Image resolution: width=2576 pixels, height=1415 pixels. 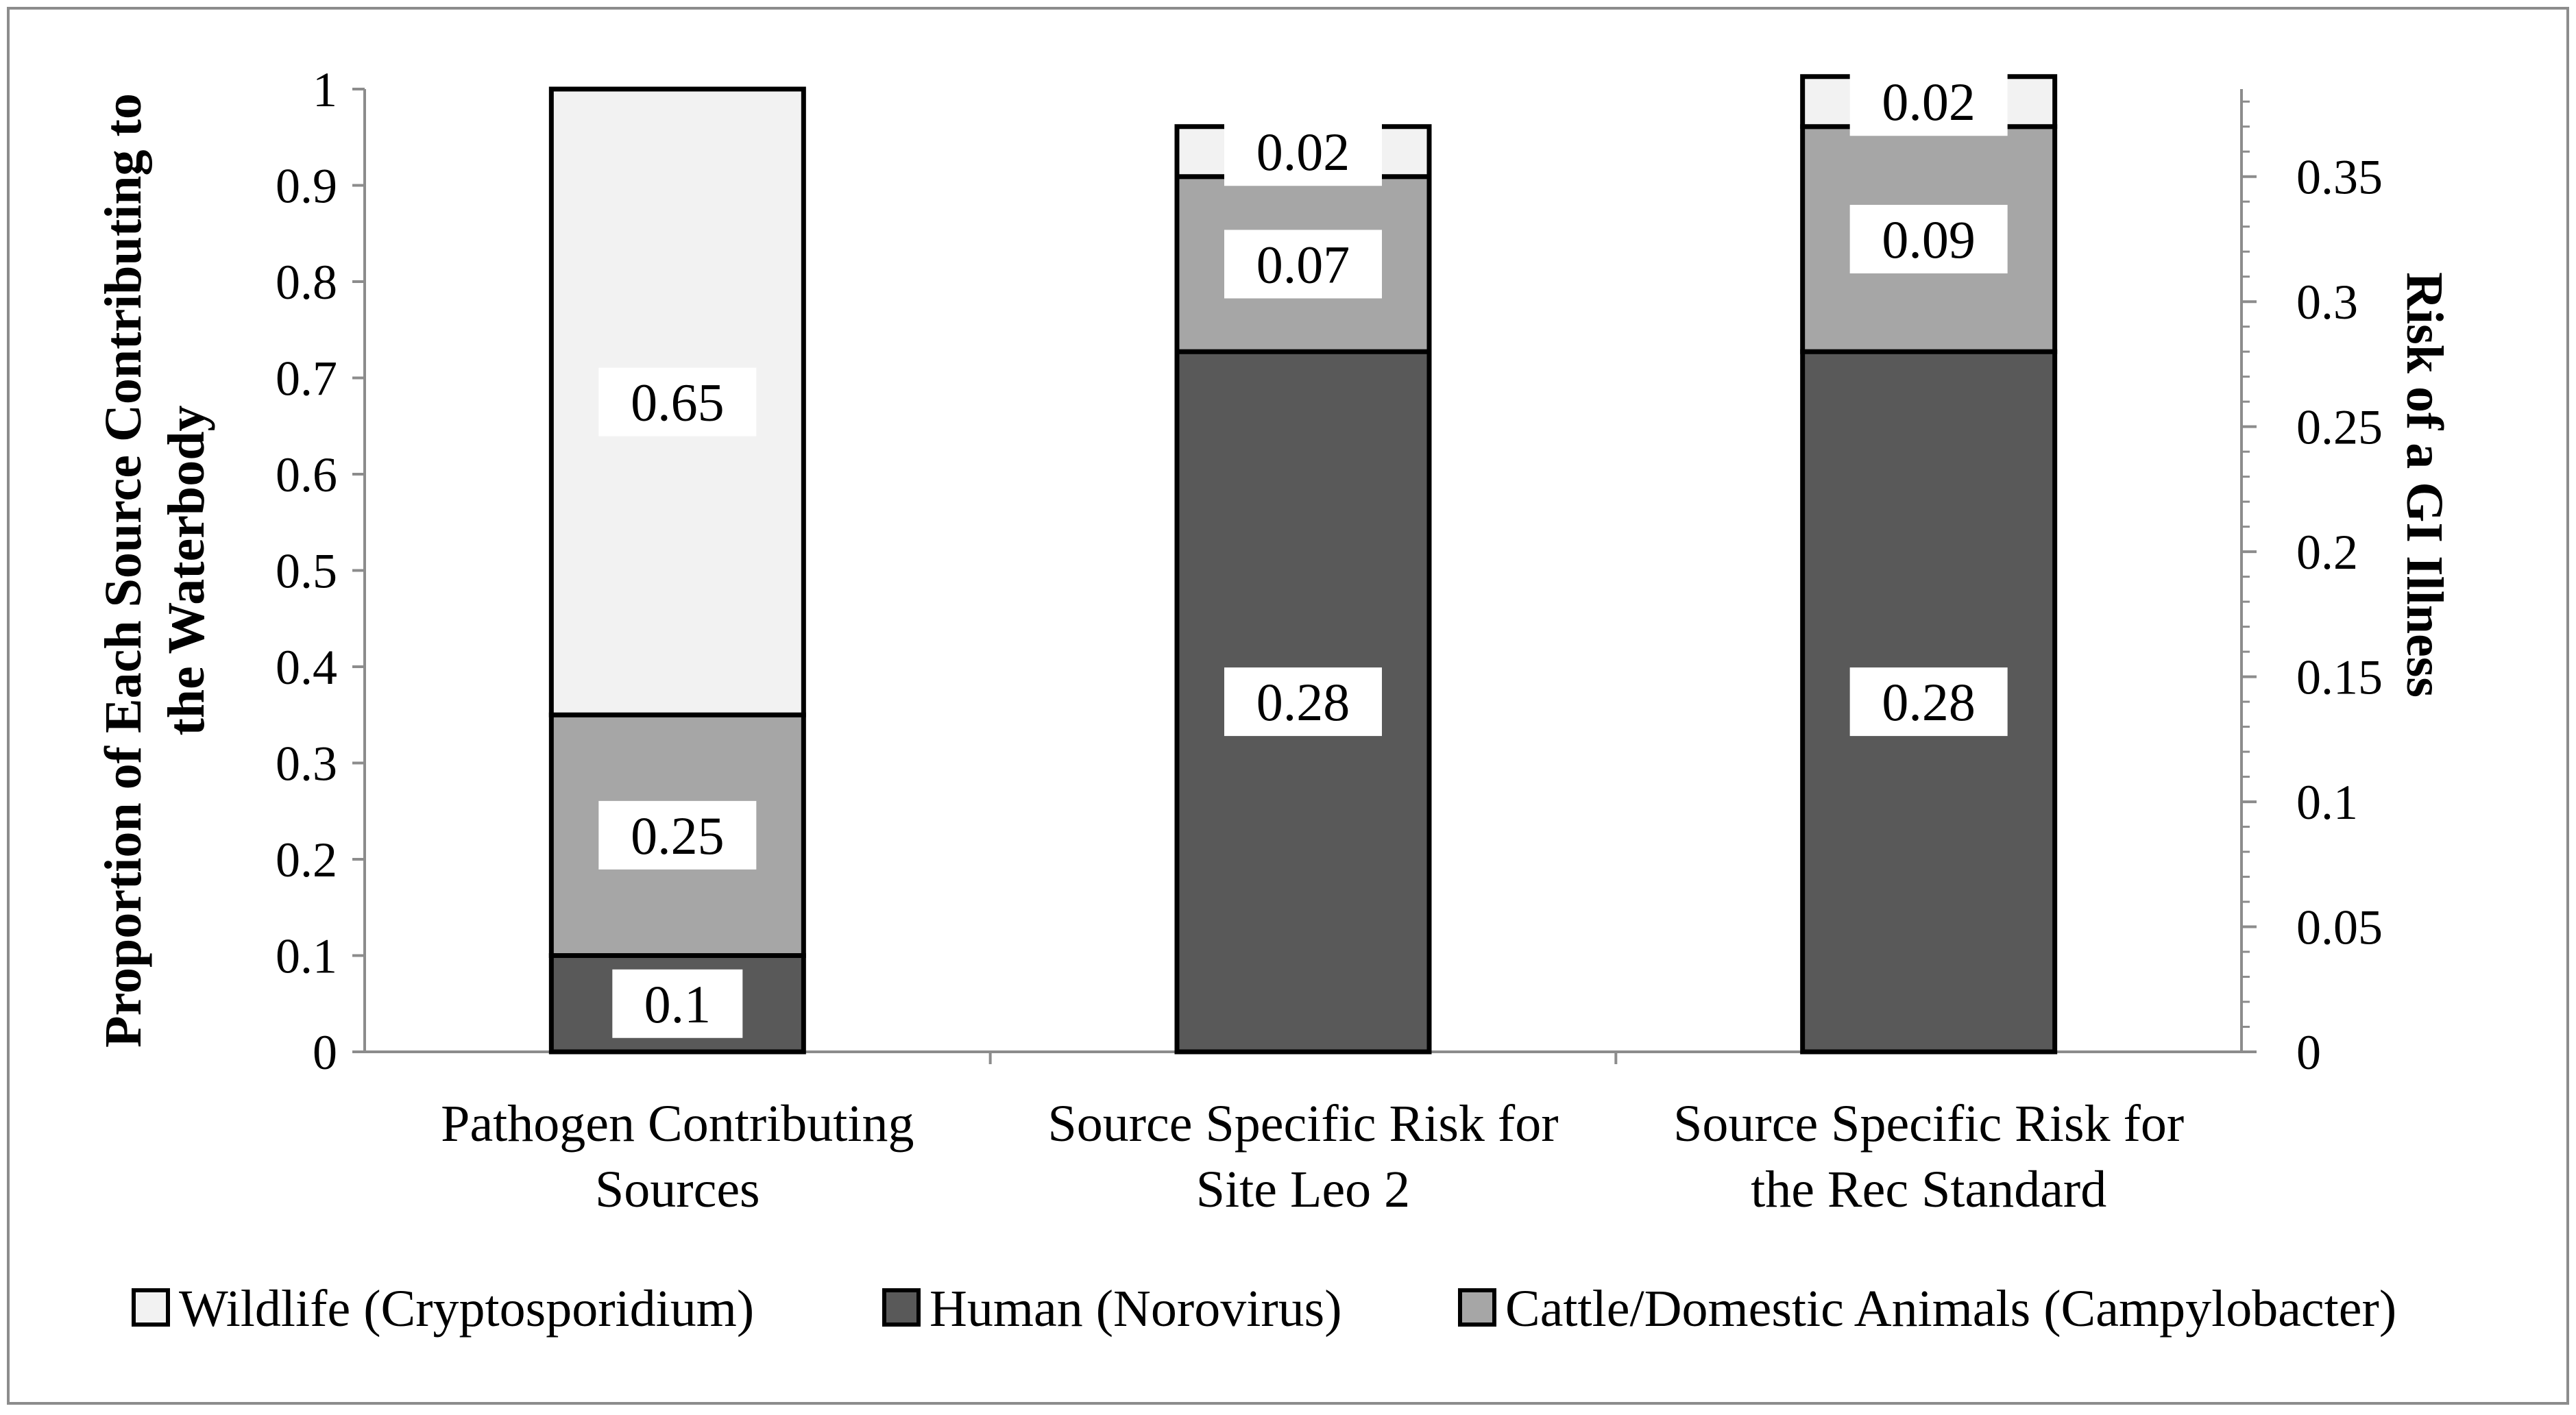 What do you see at coordinates (306, 282) in the screenshot?
I see `left-axis-tick-label: 0.8` at bounding box center [306, 282].